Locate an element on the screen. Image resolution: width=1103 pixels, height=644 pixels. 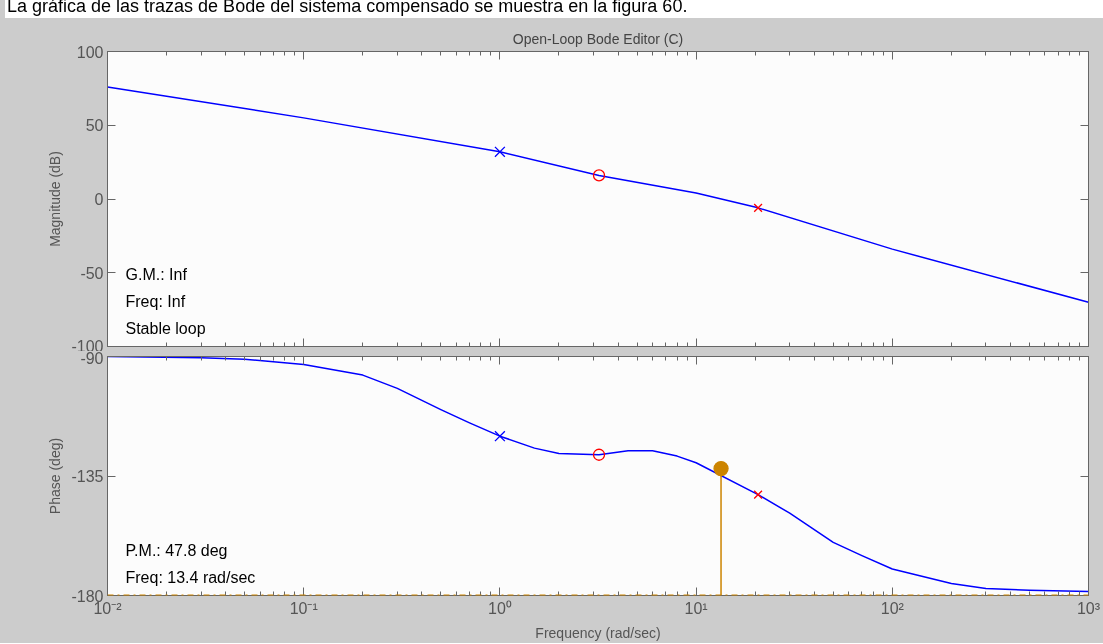
annotation: G.M.: Inf is located at coordinates (156, 274).